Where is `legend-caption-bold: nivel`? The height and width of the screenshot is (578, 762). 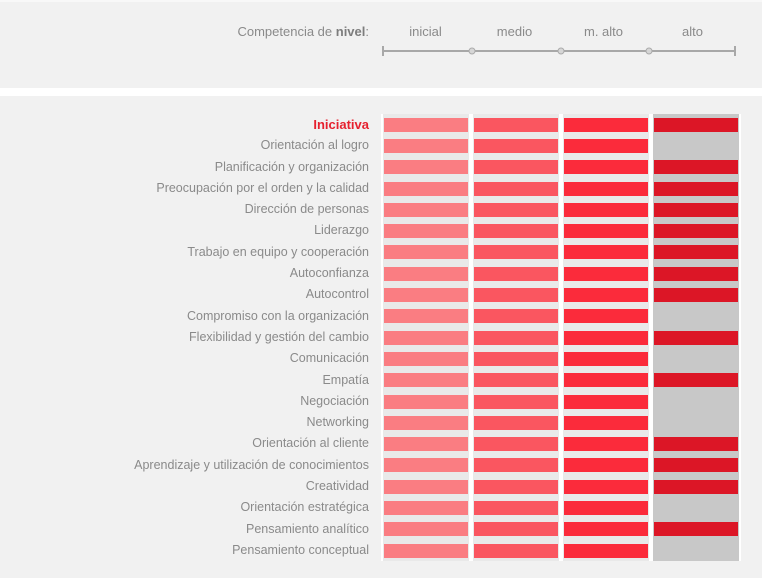
legend-caption-bold: nivel is located at coordinates (350, 31).